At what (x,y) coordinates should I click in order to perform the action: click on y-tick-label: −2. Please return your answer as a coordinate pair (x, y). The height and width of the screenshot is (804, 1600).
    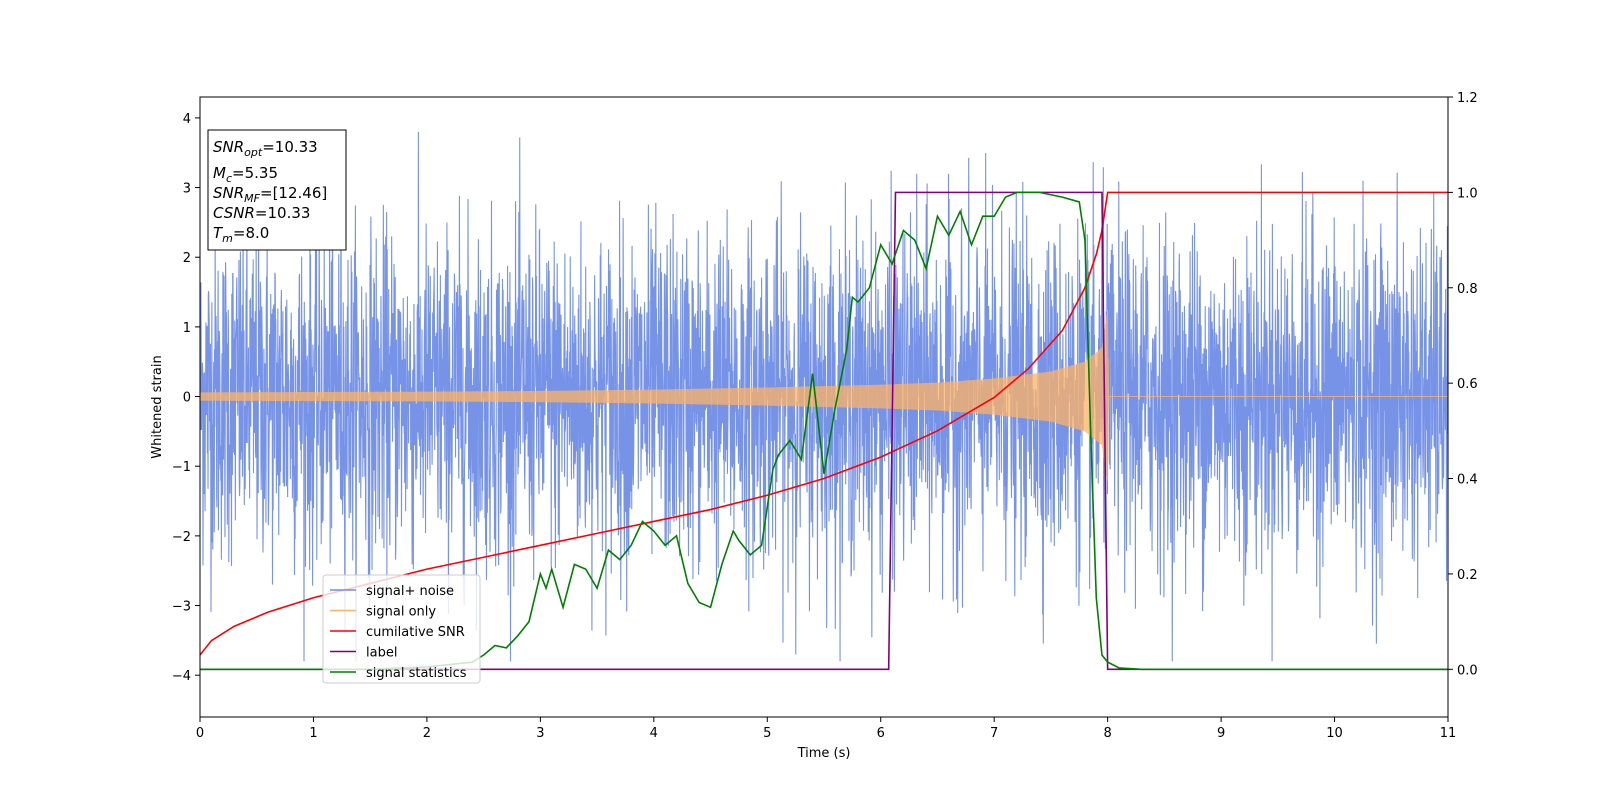
    Looking at the image, I should click on (181, 537).